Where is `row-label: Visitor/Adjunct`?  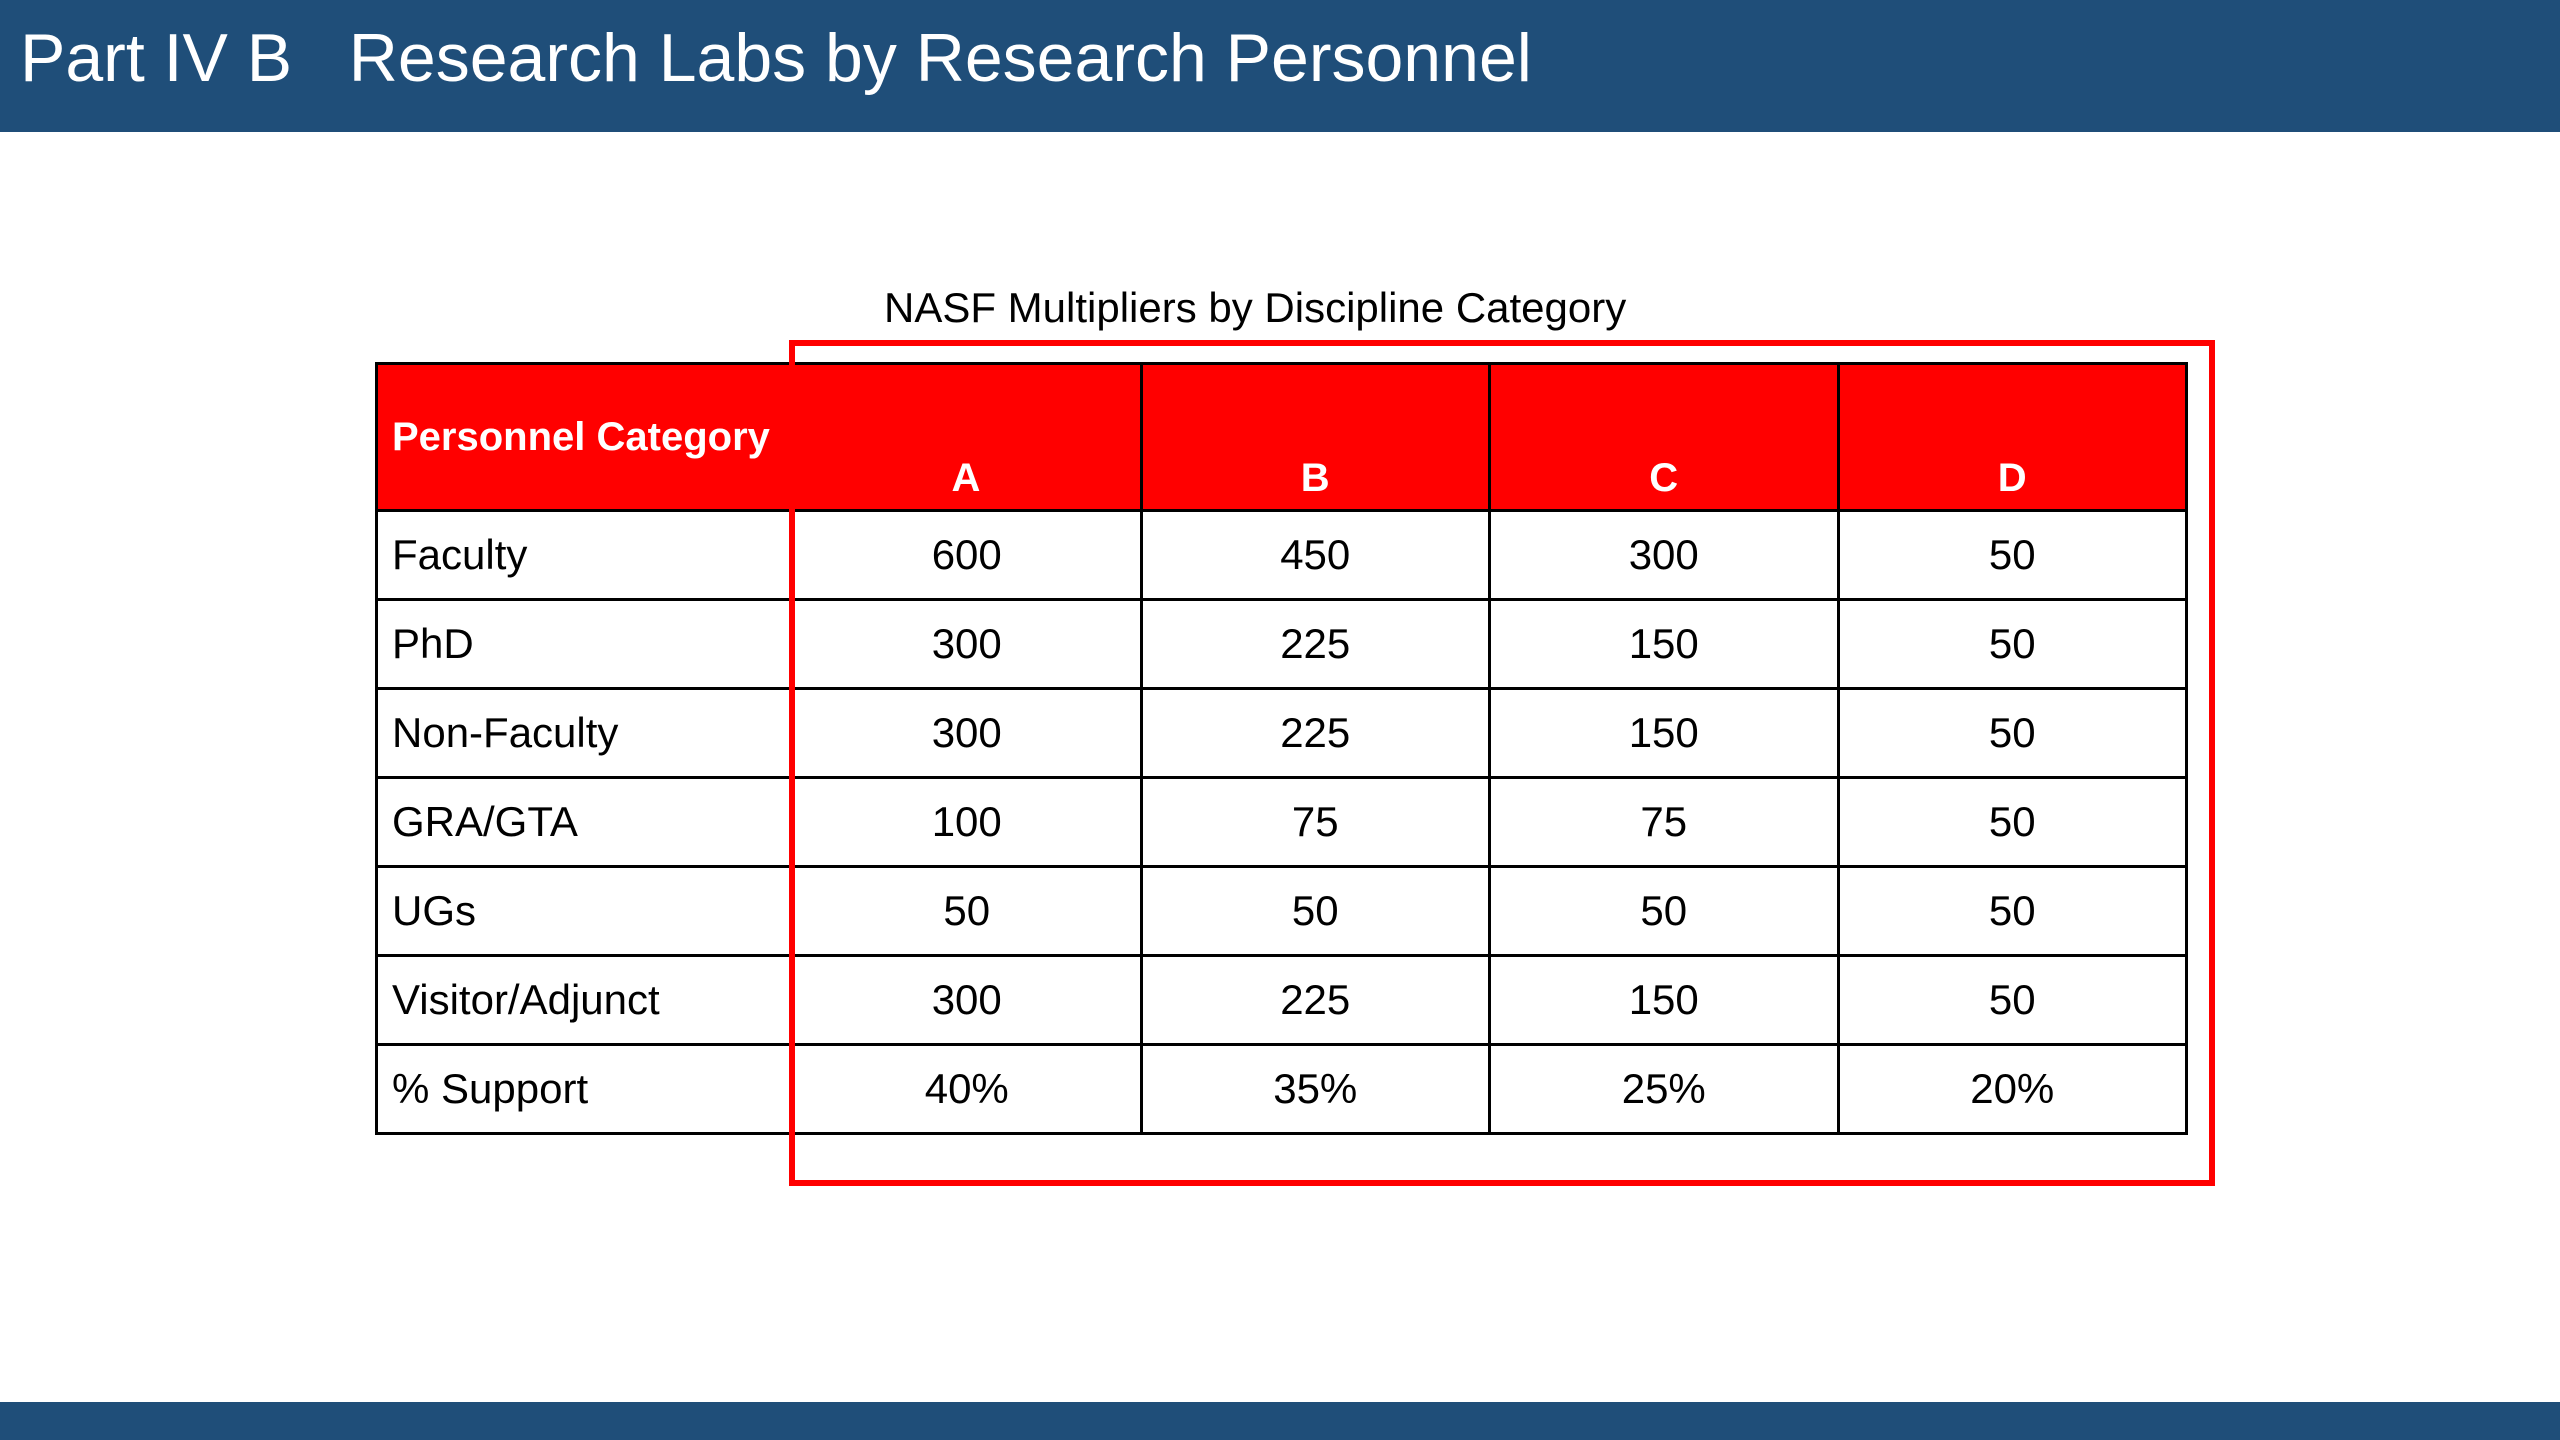 row-label: Visitor/Adjunct is located at coordinates (584, 1000).